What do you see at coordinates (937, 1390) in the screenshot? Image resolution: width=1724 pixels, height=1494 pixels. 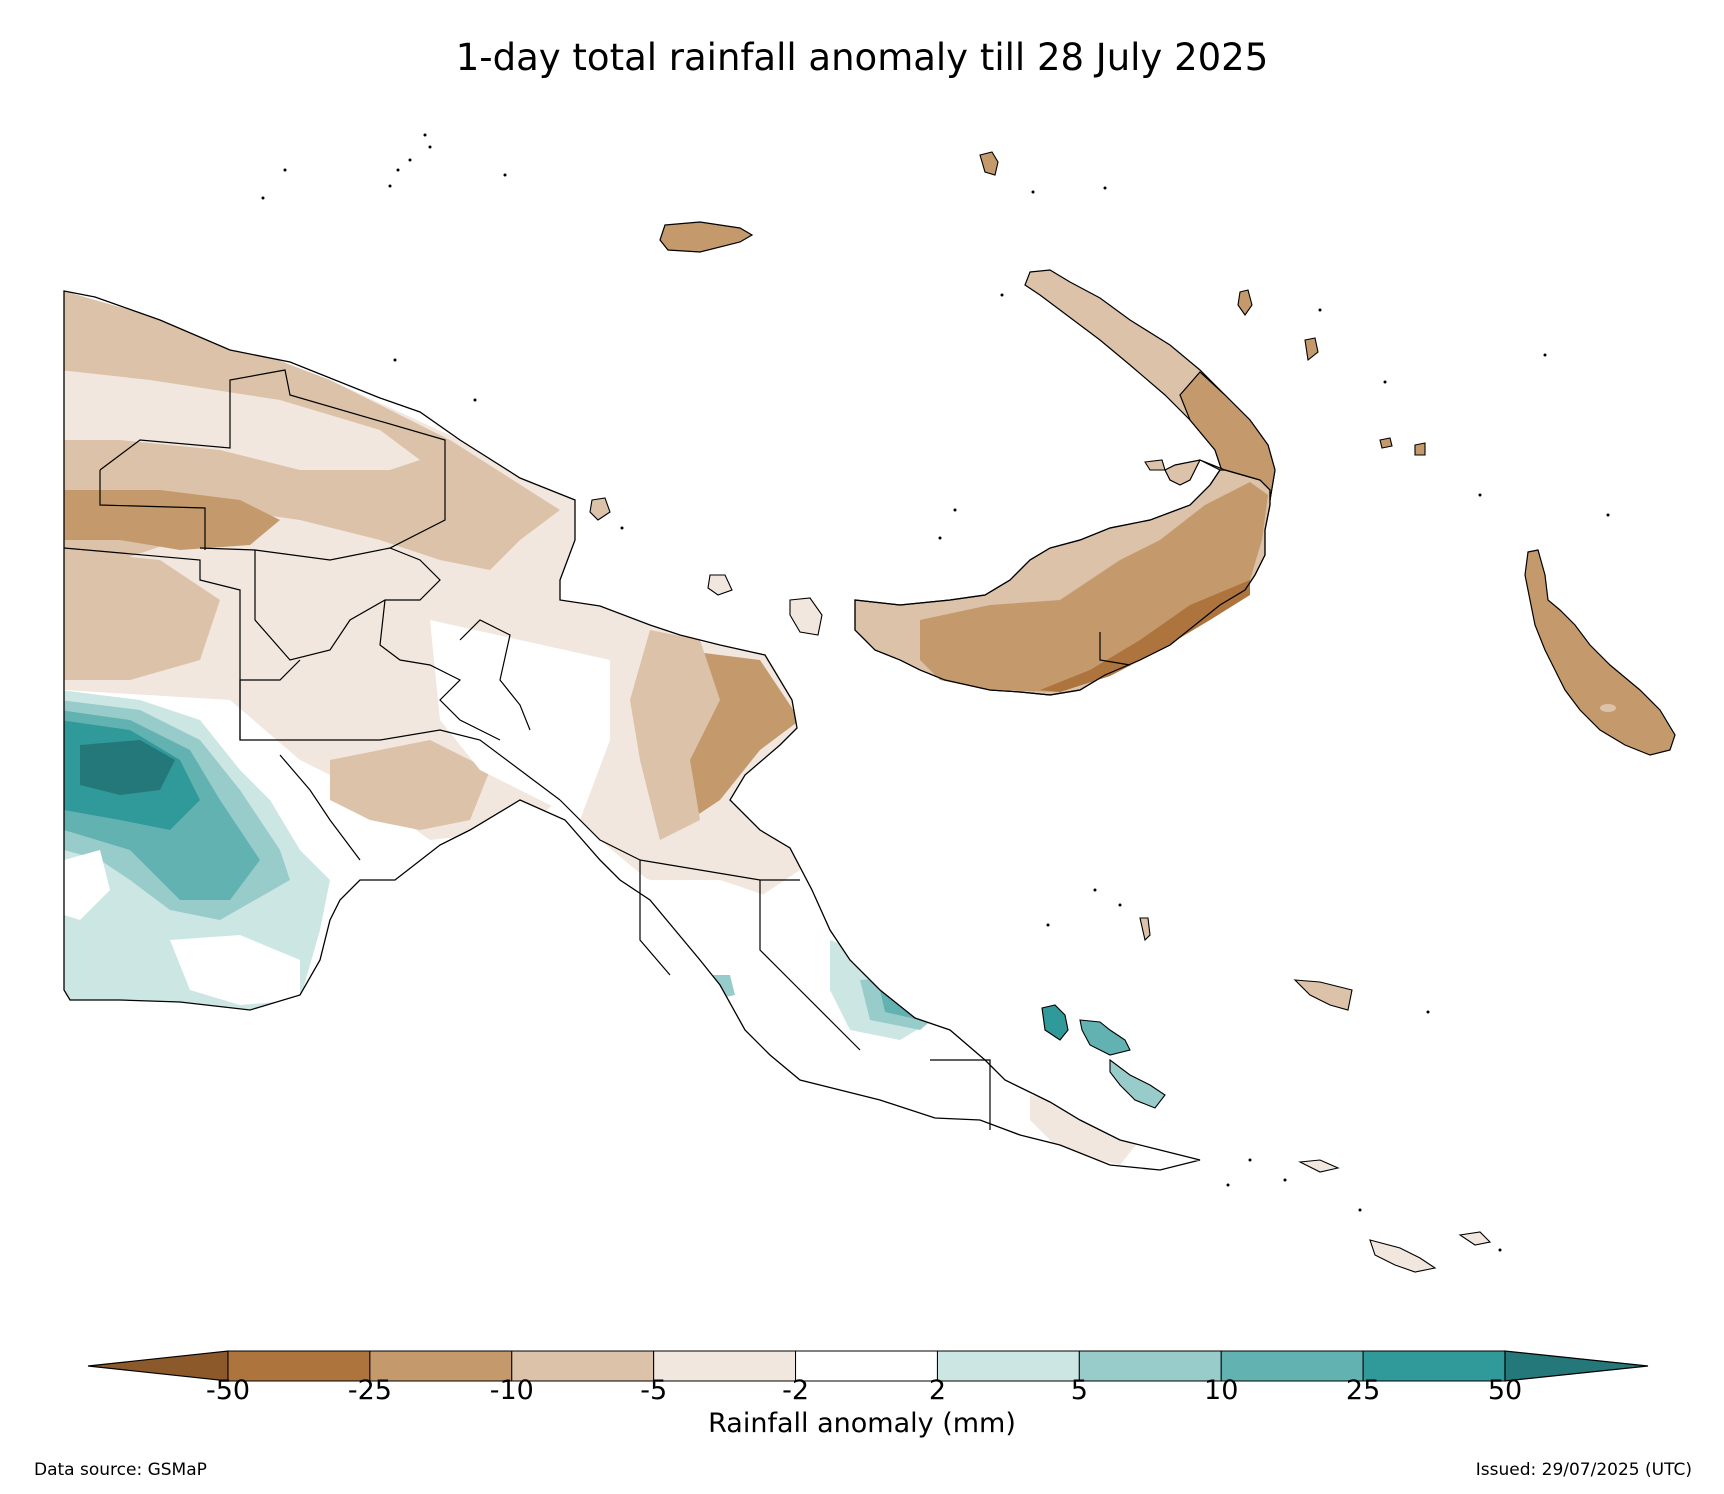 I see `colorbar-tick-label: 2` at bounding box center [937, 1390].